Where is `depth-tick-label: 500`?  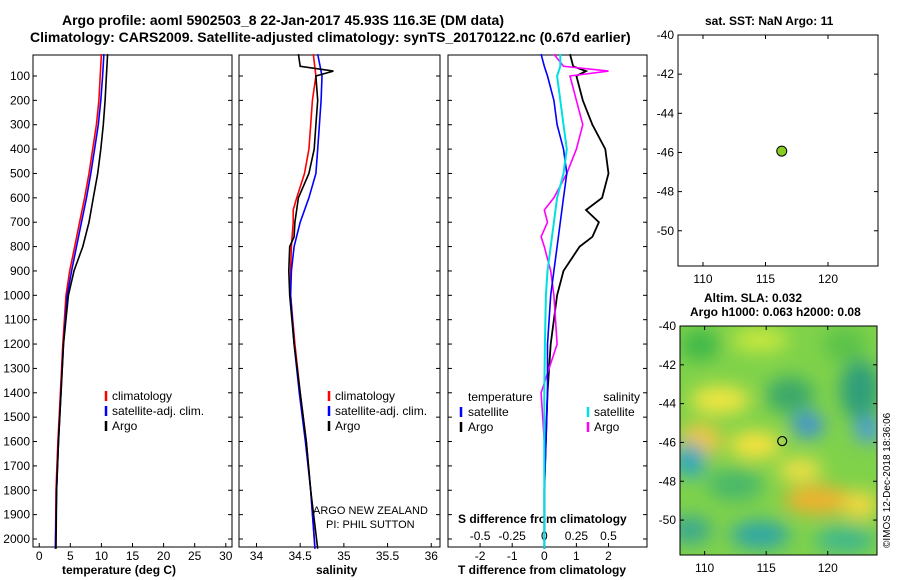
depth-tick-label: 500 is located at coordinates (20, 173).